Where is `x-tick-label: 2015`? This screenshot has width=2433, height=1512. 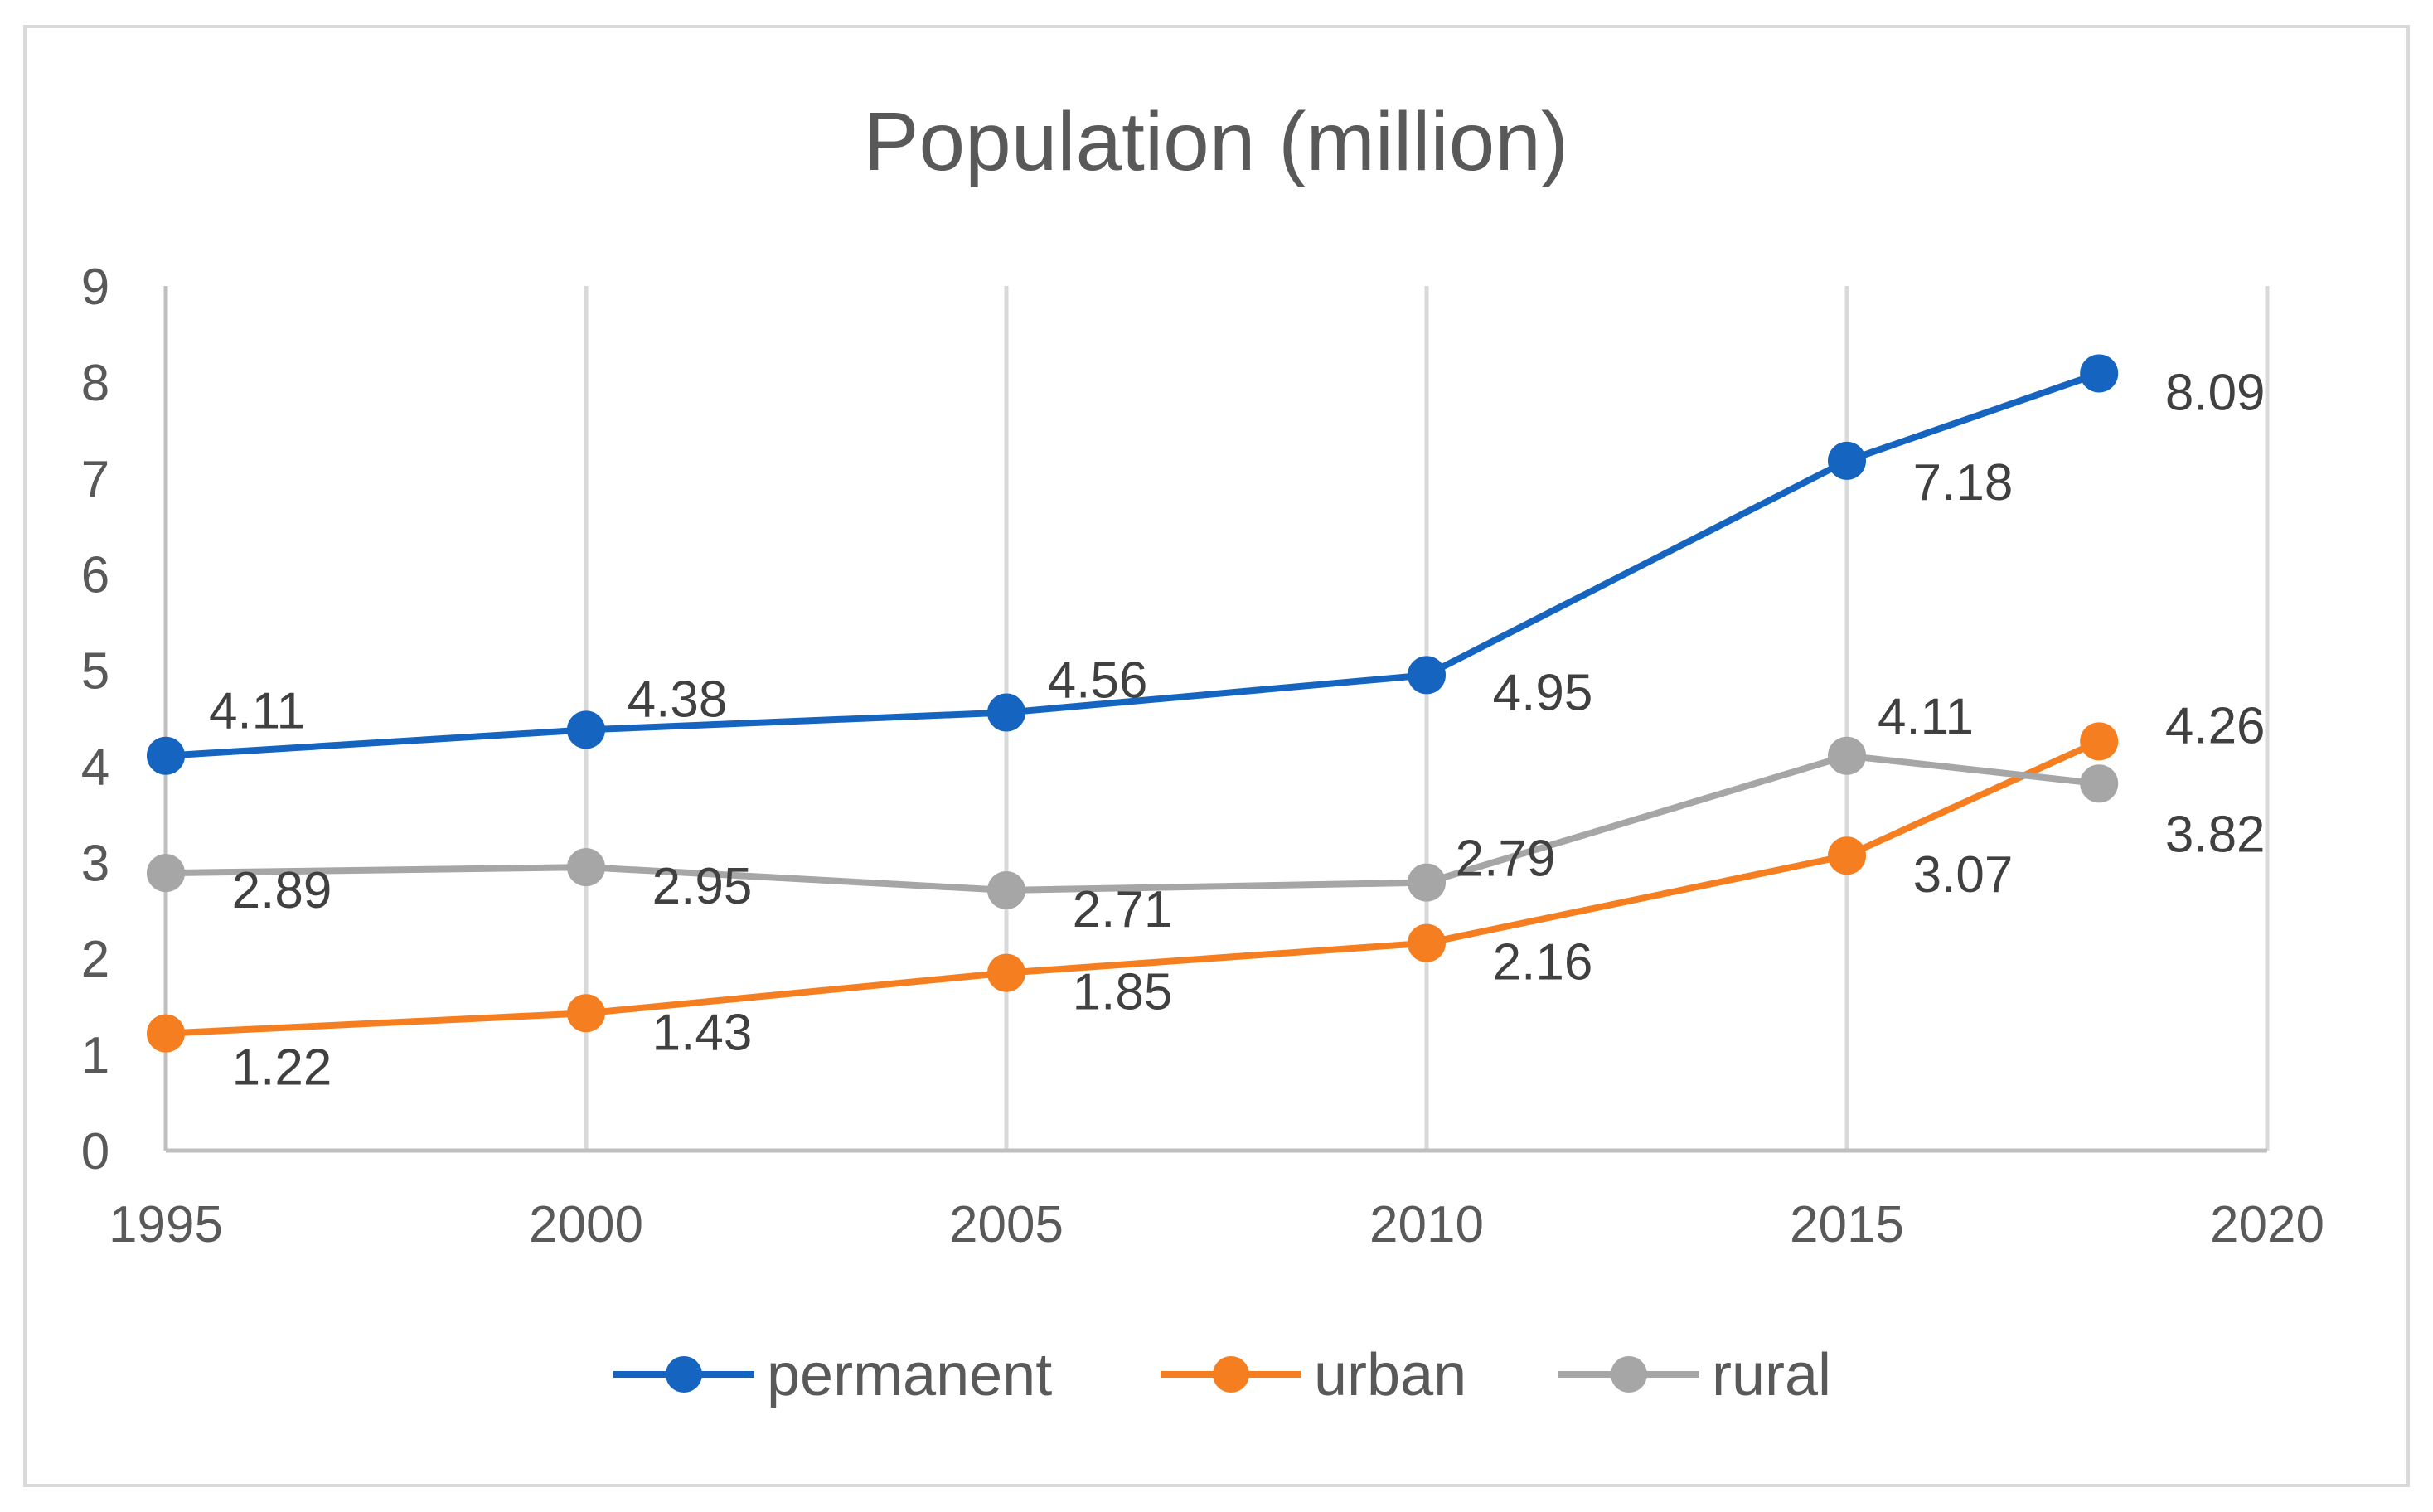 x-tick-label: 2015 is located at coordinates (1847, 1224).